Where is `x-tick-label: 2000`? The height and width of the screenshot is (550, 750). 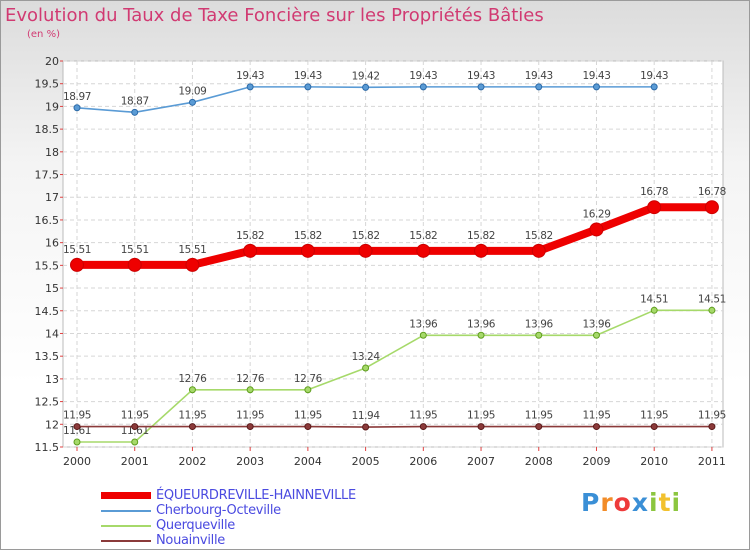
x-tick-label: 2000 is located at coordinates (77, 461).